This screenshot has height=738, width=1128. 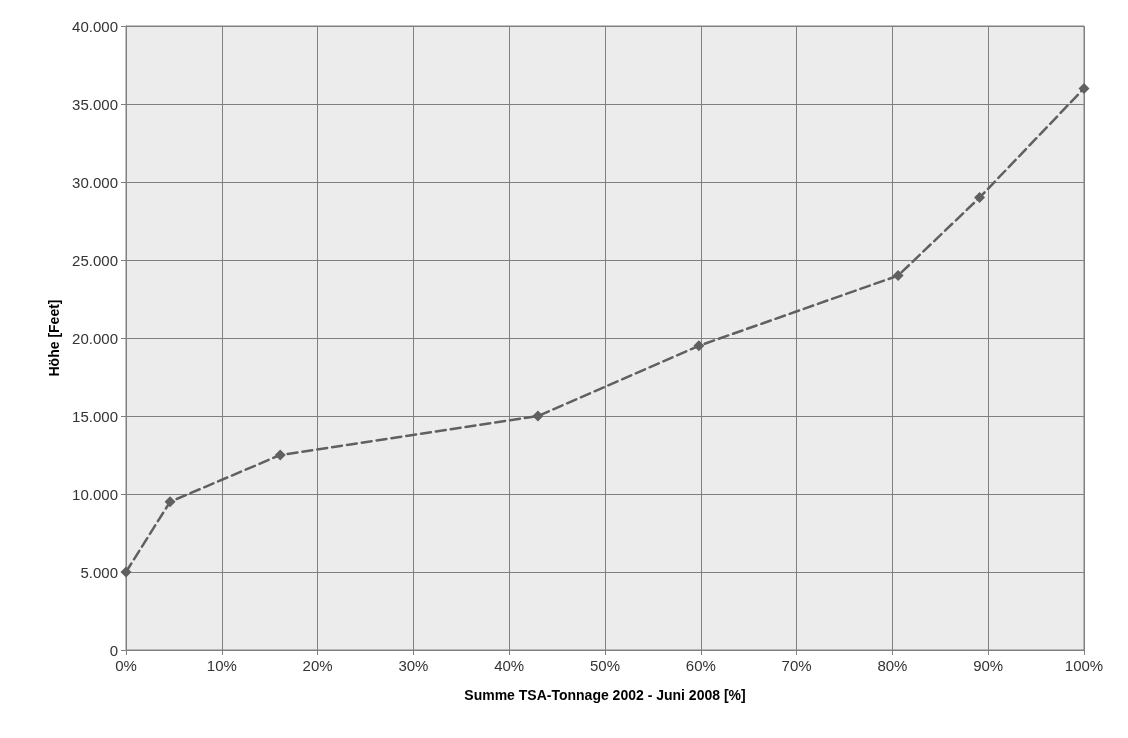 I want to click on x-tick-label: 100%, so click(x=1084, y=665).